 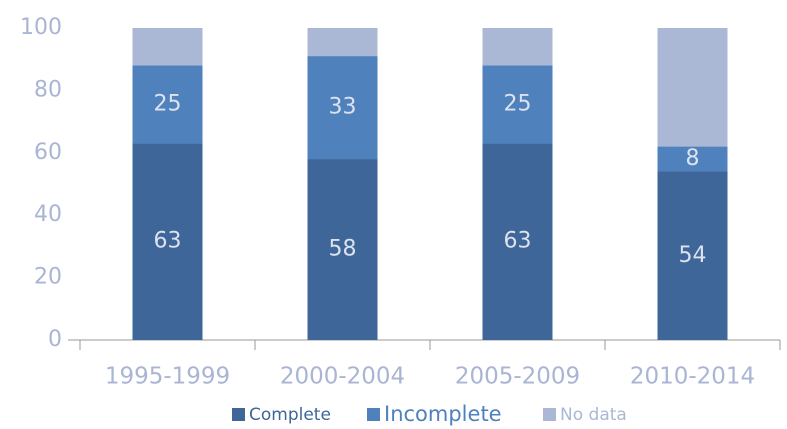 I want to click on y-tick-label: 40, so click(x=48, y=214).